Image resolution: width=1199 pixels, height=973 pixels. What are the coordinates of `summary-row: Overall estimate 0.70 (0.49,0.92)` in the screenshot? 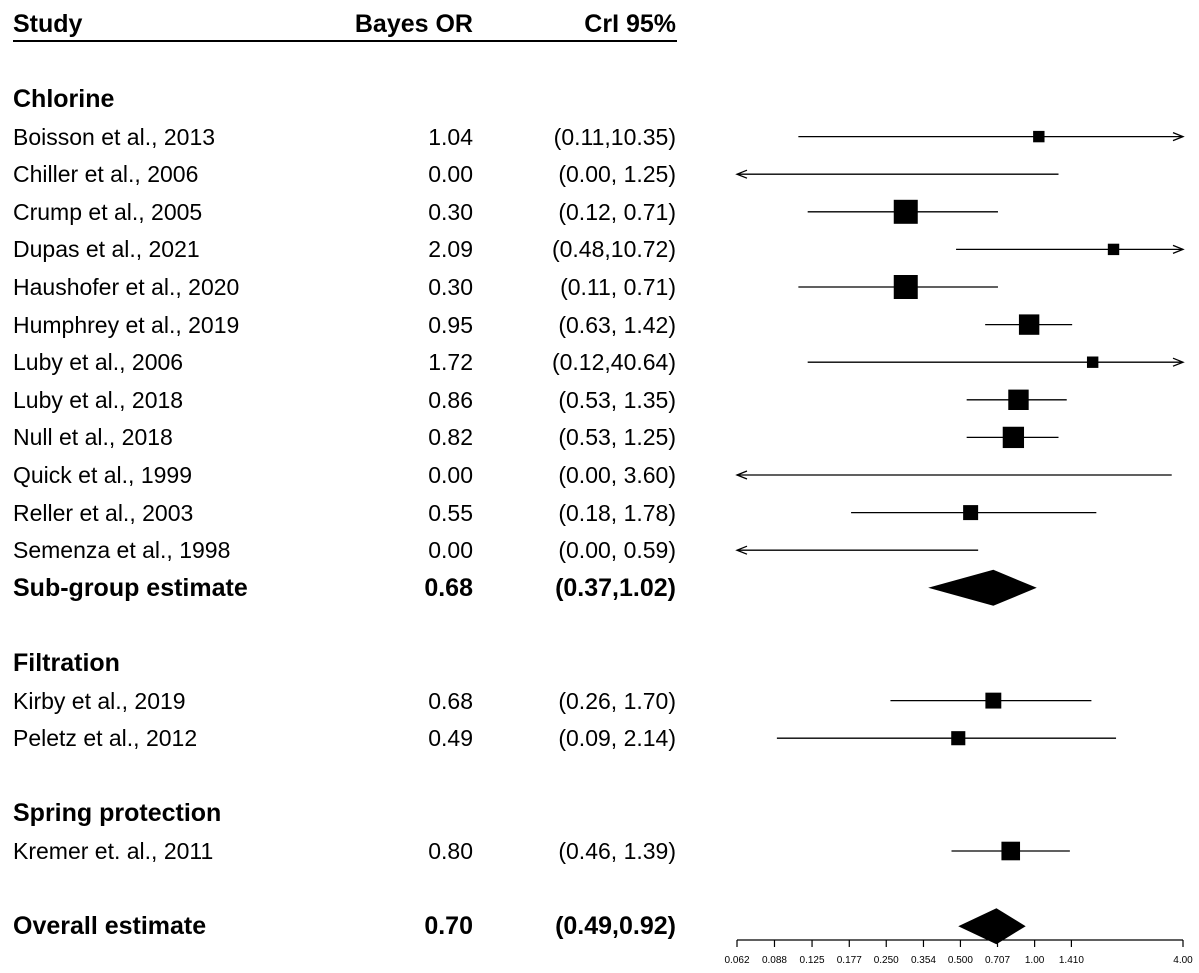 It's located at (350, 926).